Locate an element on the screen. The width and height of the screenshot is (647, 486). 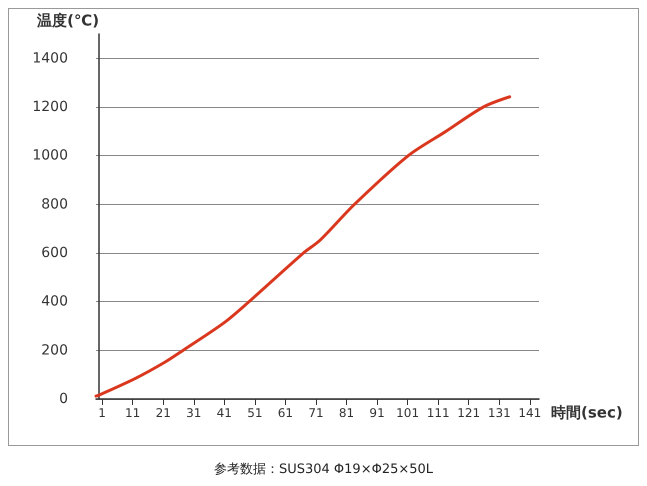
y-tick-label: 200 is located at coordinates (54, 350).